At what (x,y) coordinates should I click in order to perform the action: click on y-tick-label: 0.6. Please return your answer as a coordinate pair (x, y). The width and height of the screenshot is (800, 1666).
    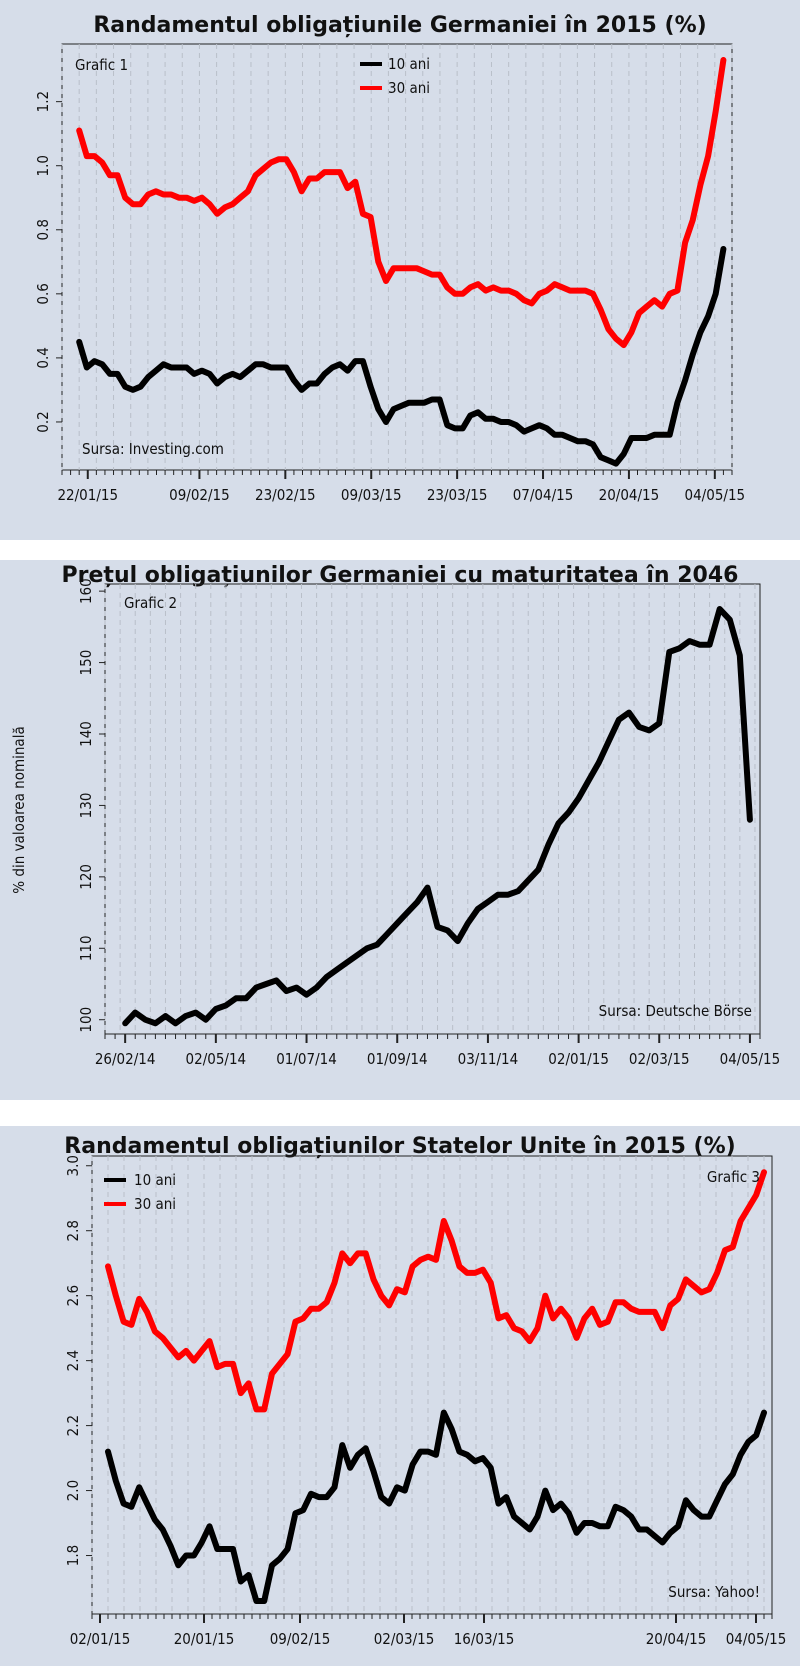
    Looking at the image, I should click on (43, 293).